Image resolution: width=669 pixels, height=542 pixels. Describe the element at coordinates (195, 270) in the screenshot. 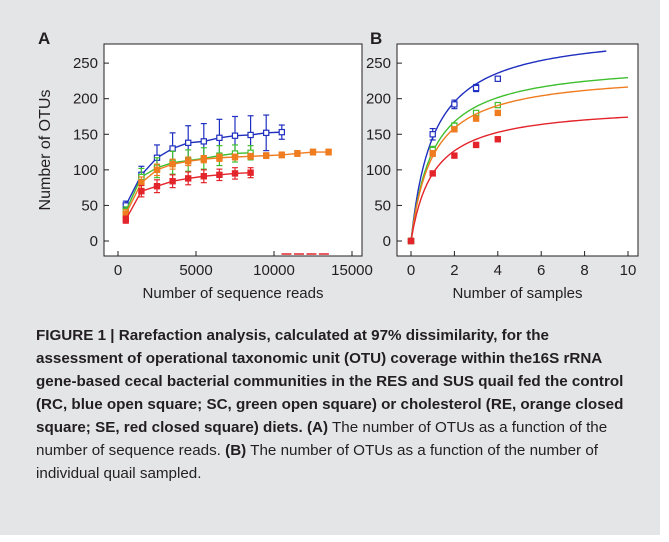

I see `x-tick-label: 5000` at that location.